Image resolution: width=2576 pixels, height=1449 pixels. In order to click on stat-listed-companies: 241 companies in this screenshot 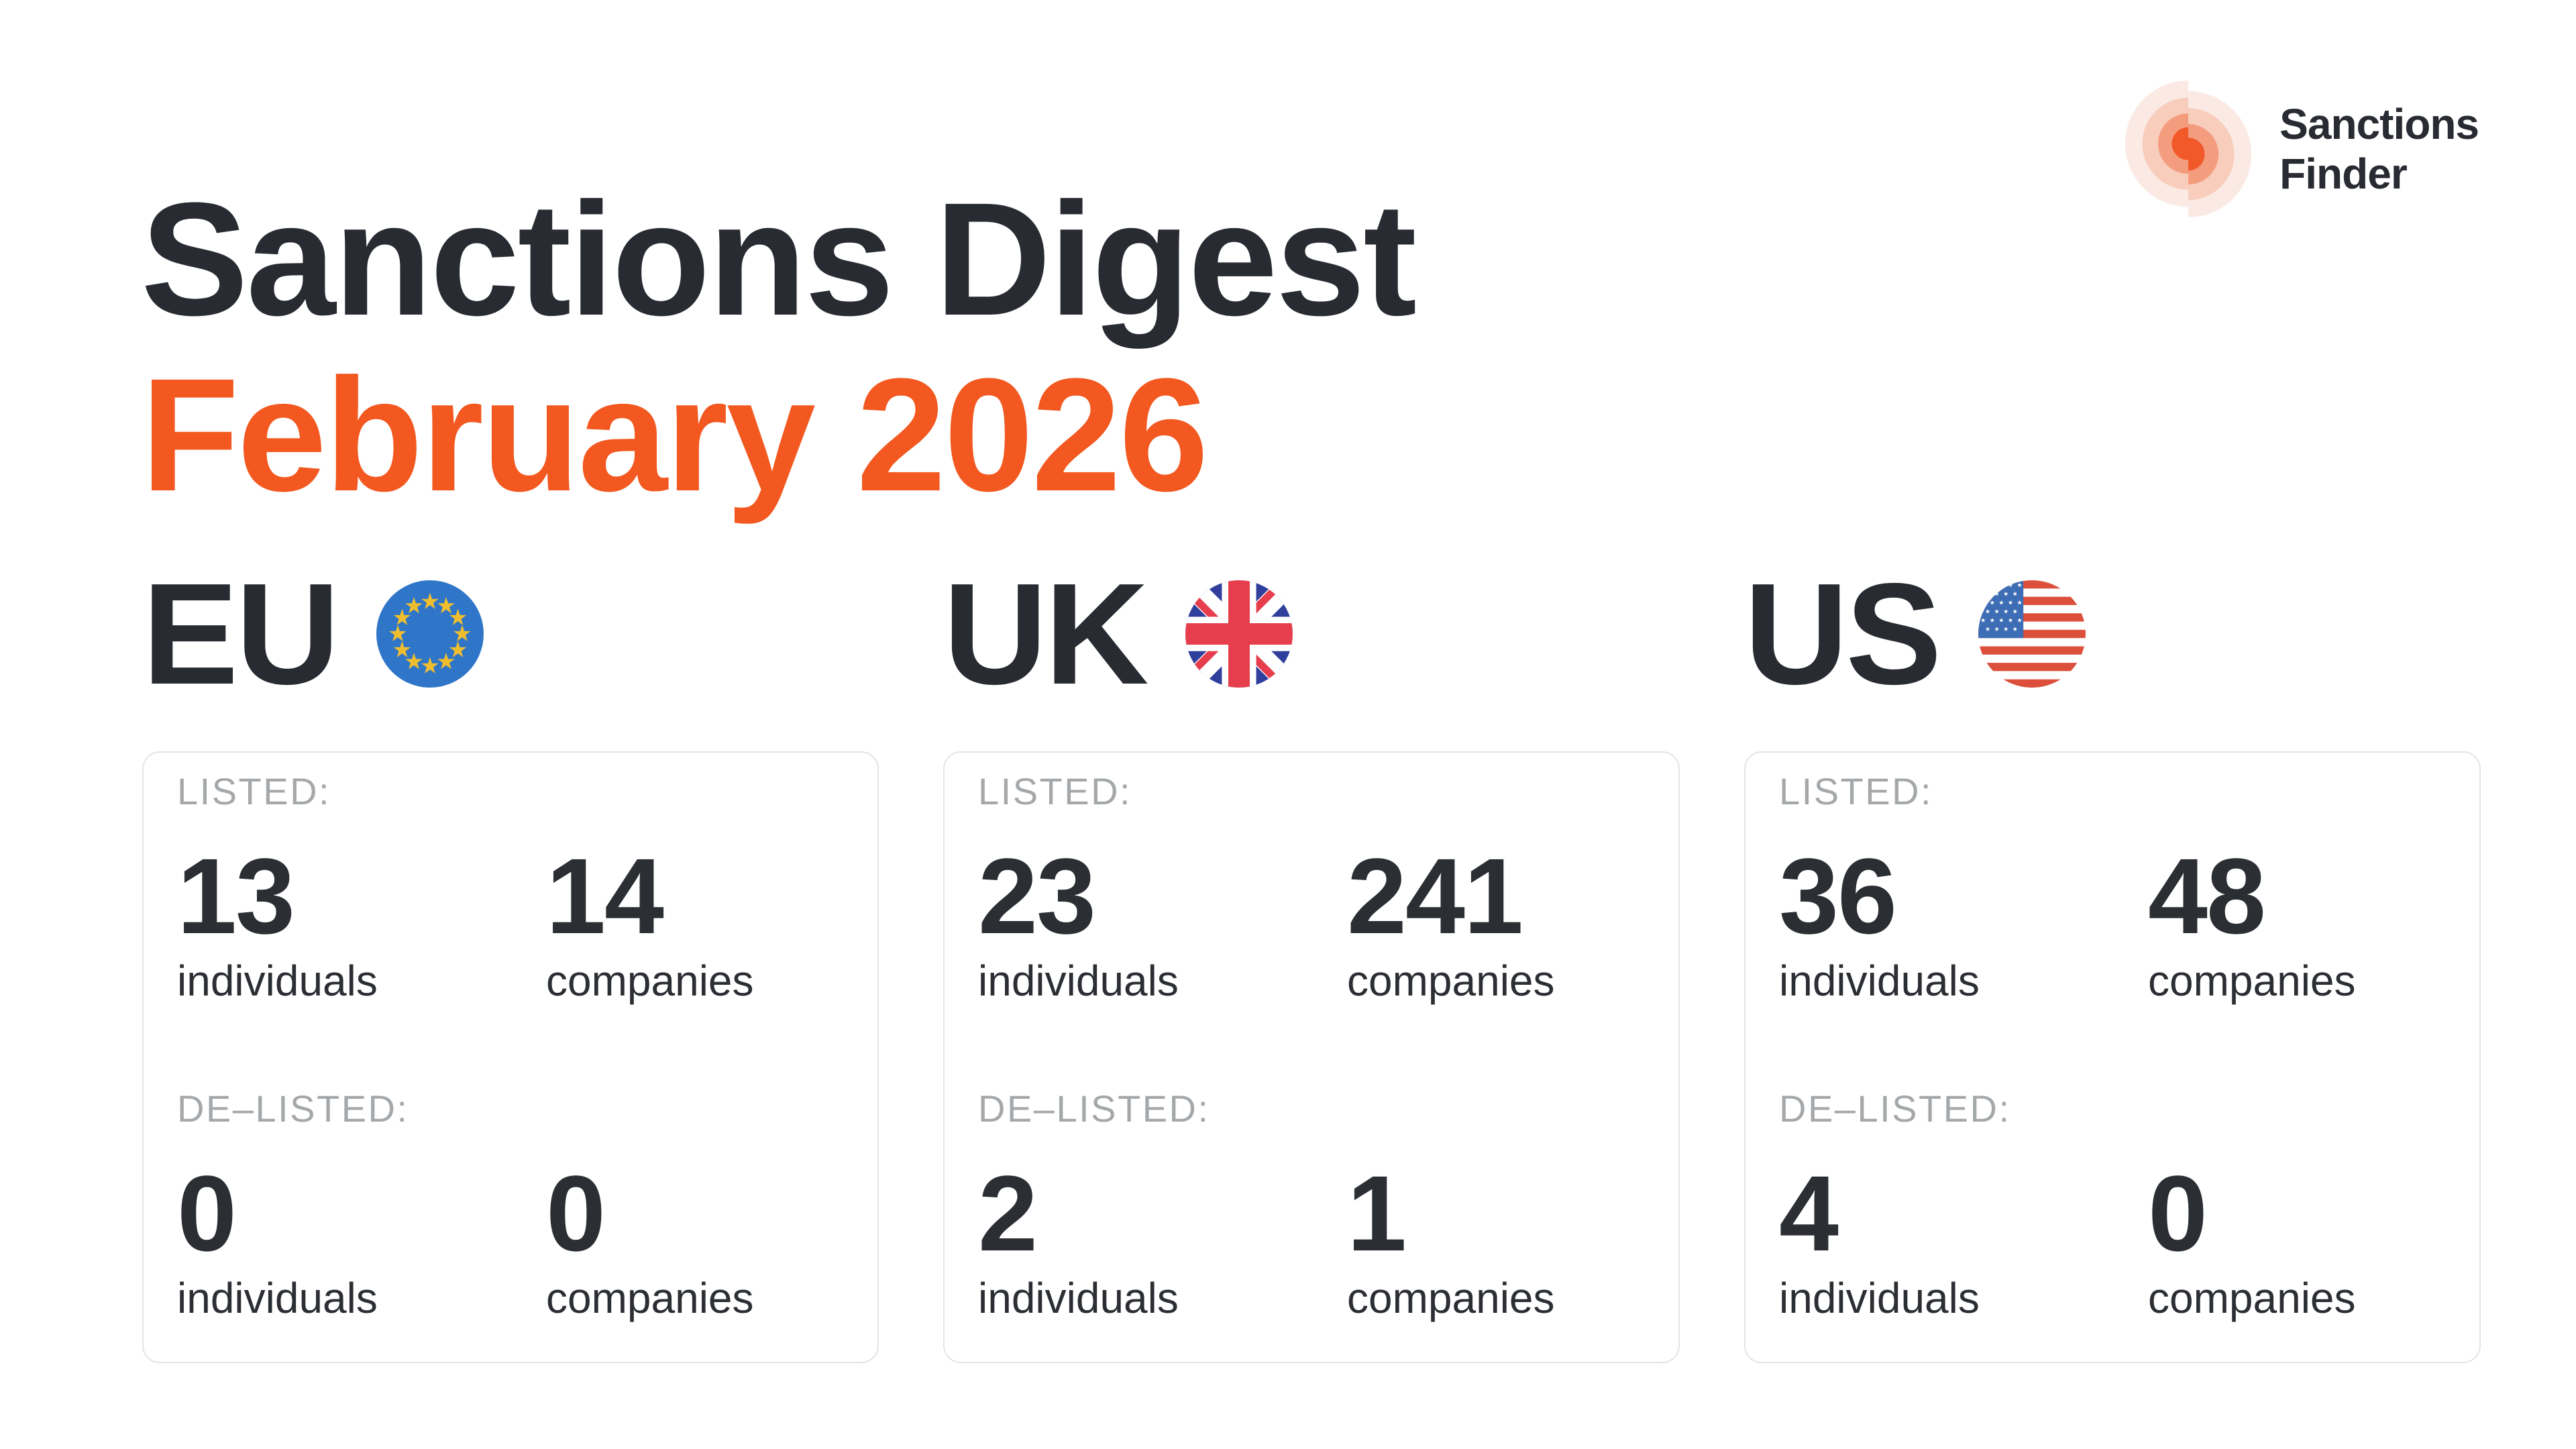, I will do `click(1496, 924)`.